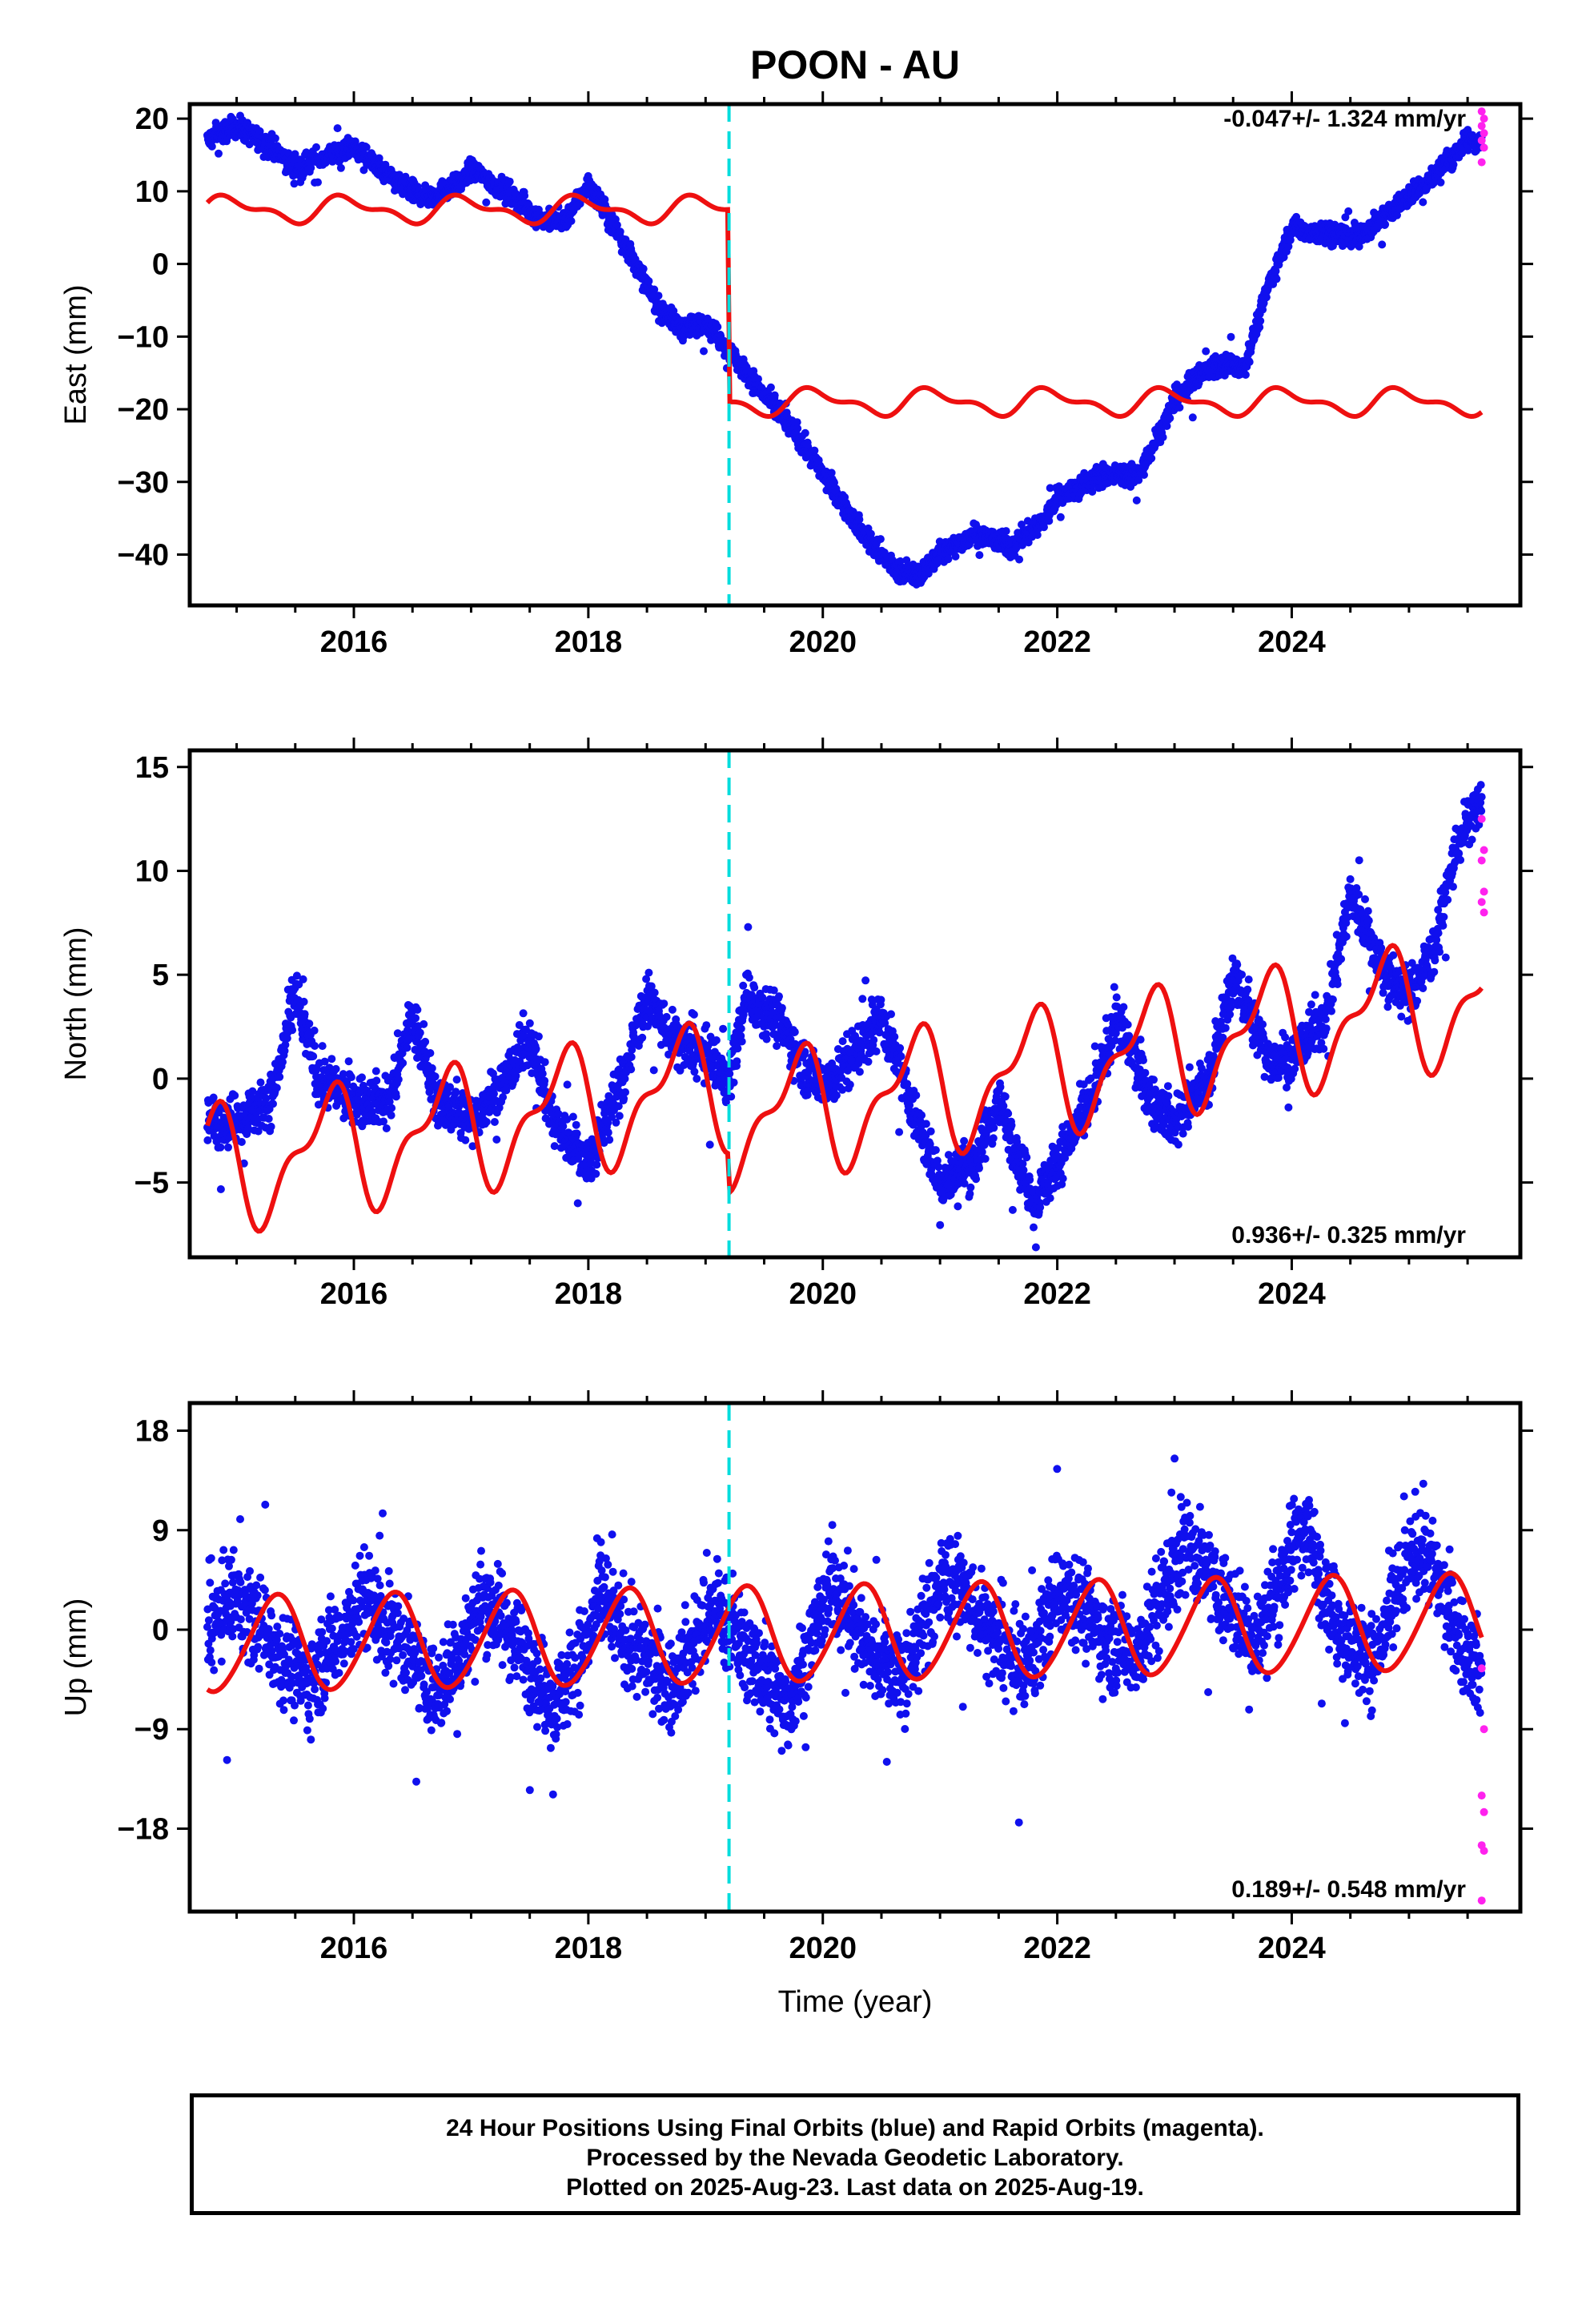 The height and width of the screenshot is (2324, 1582). Describe the element at coordinates (1344, 119) in the screenshot. I see `east-rate-text: -0.047+/- 1.324 mm/yr` at that location.